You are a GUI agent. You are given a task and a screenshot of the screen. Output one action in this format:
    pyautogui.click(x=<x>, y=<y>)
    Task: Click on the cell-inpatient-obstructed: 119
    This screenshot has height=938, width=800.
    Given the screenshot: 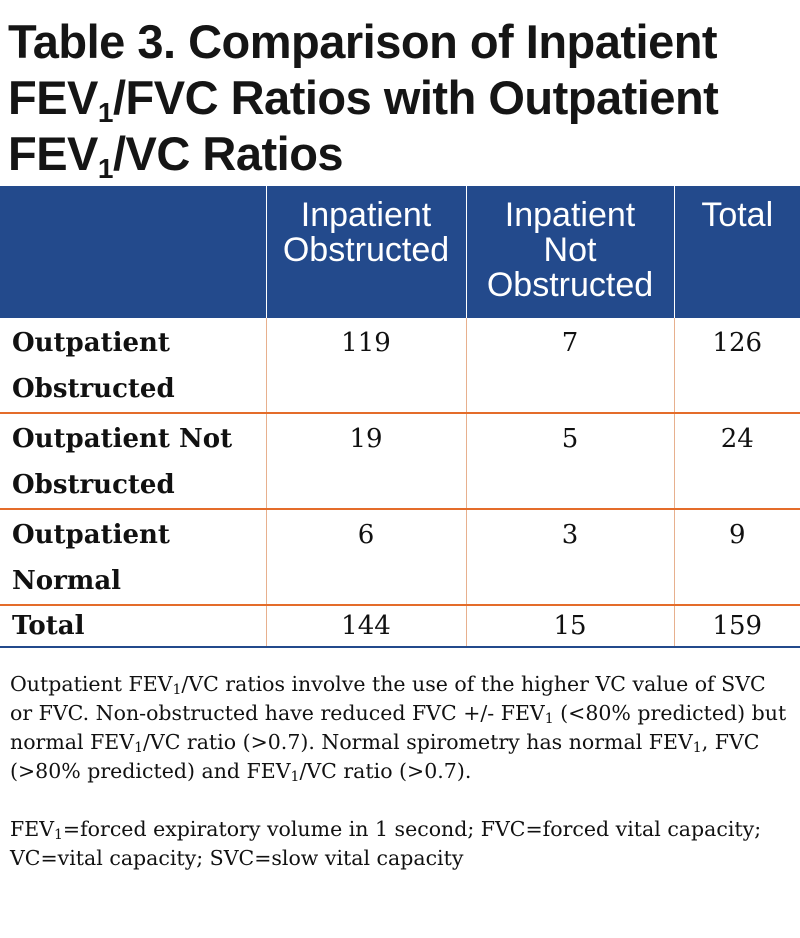 What is the action you would take?
    pyautogui.click(x=365, y=365)
    